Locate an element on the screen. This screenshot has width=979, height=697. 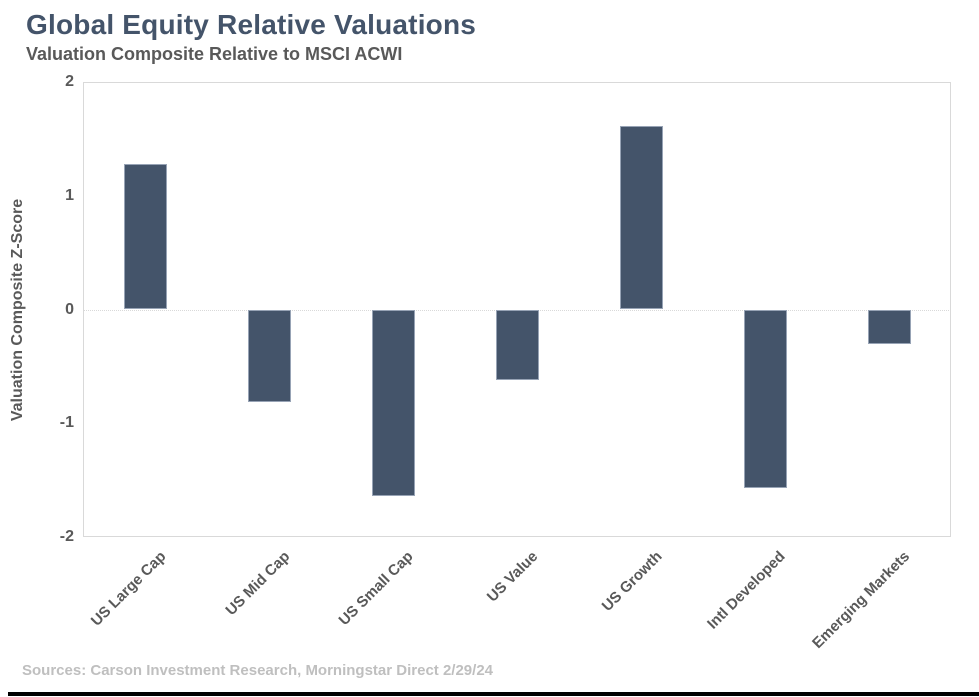
x-tick-label: US Growth is located at coordinates (632, 581).